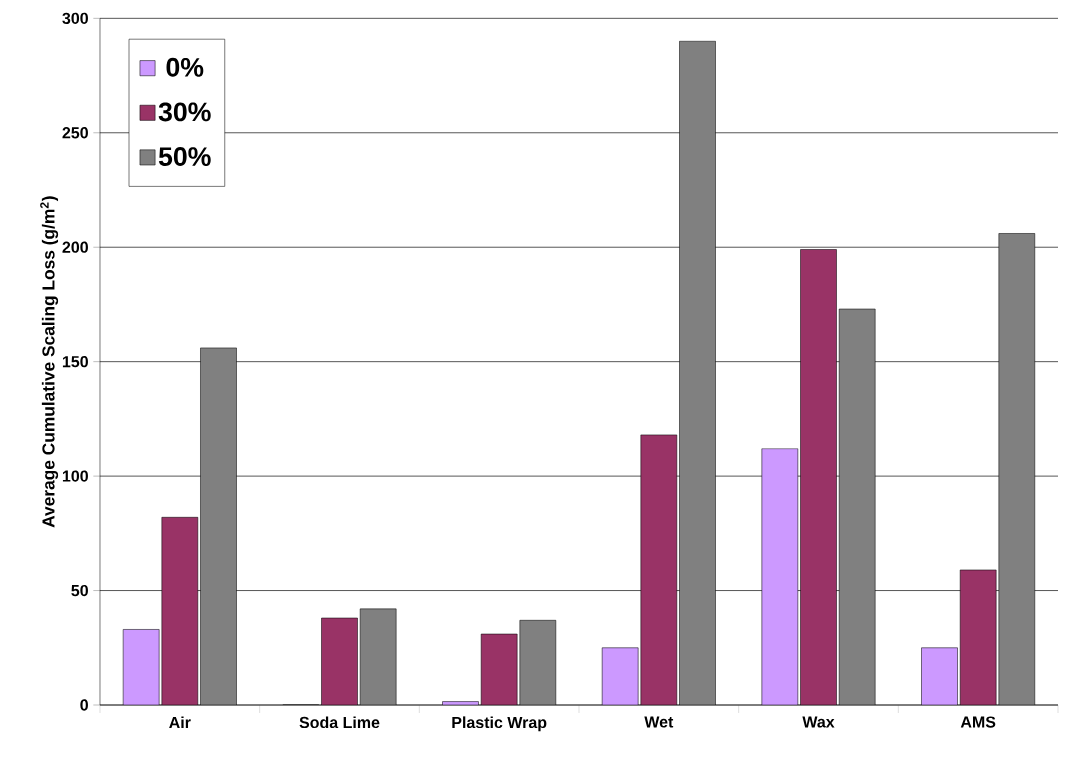  I want to click on x-tick-label: Plastic Wrap, so click(499, 724).